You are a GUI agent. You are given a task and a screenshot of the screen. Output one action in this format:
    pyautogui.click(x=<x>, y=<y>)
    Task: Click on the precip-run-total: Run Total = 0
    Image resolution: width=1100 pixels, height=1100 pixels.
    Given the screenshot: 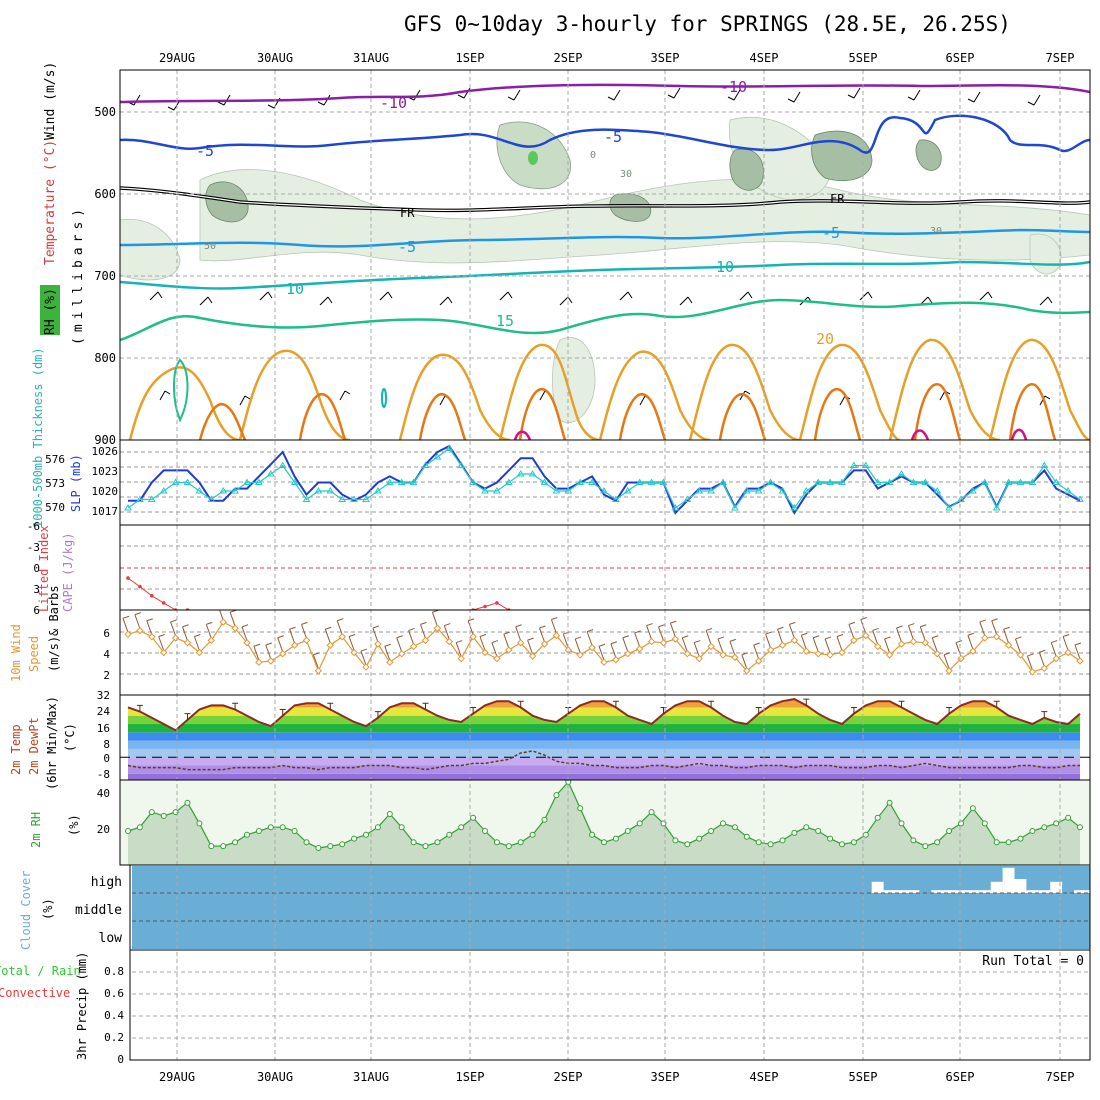 What is the action you would take?
    pyautogui.click(x=1033, y=961)
    